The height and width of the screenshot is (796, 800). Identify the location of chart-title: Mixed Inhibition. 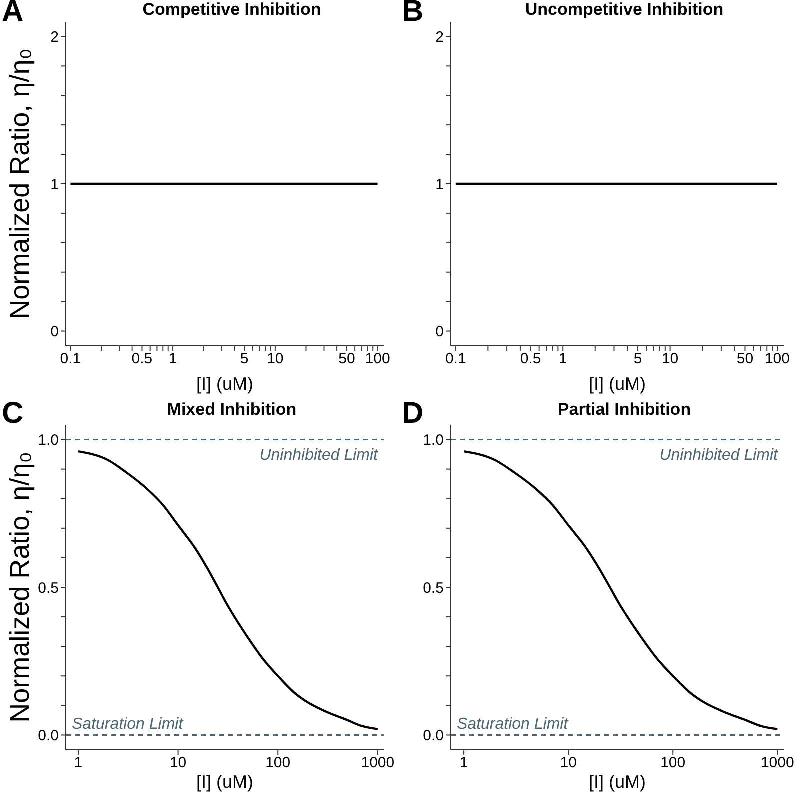
(232, 410).